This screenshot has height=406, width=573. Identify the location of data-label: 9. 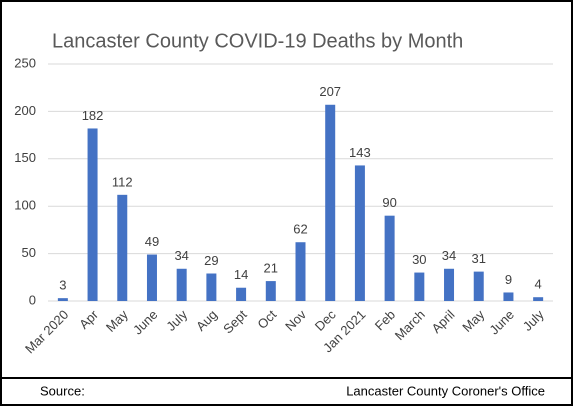
(508, 279).